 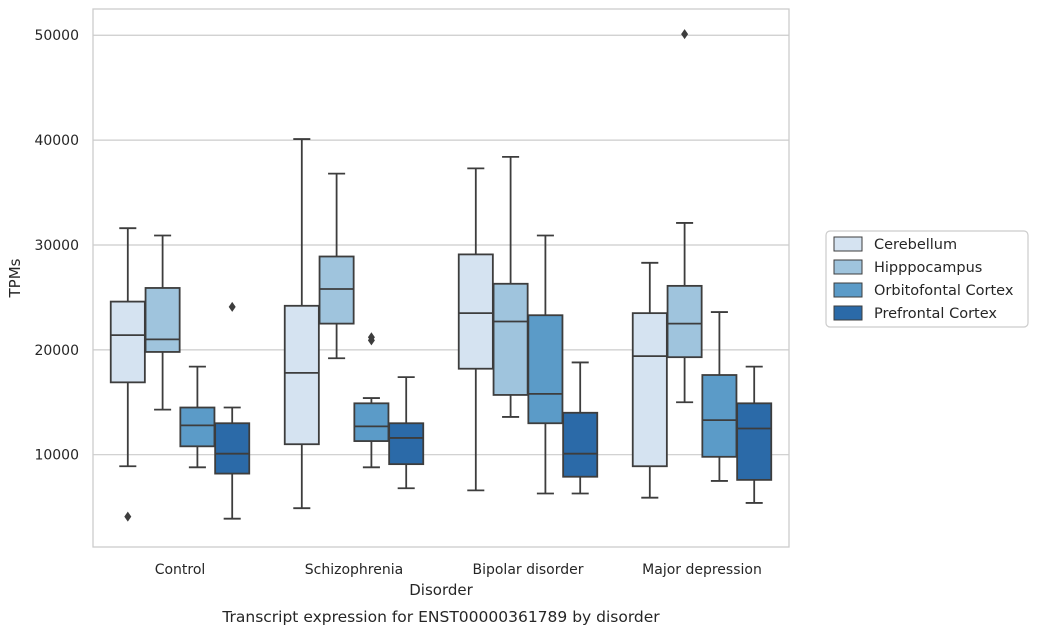 What do you see at coordinates (928, 268) in the screenshot?
I see `legend-label: Hipppocampus` at bounding box center [928, 268].